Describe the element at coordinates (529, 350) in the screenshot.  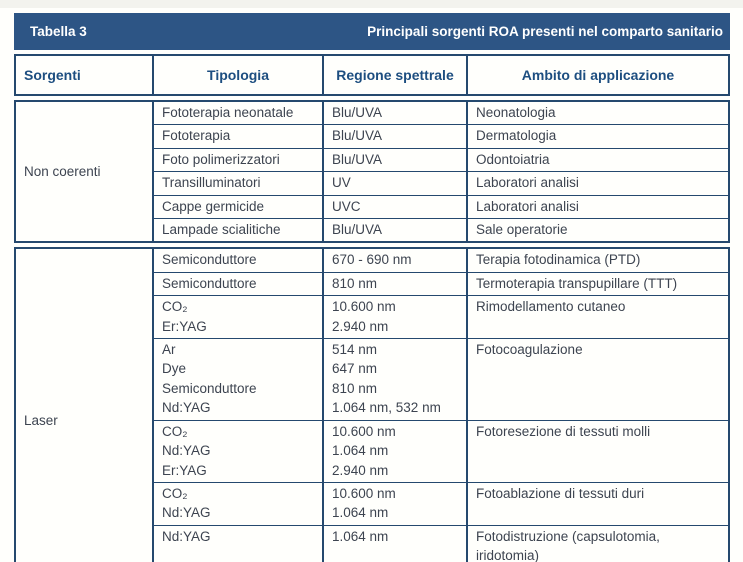
I see `cell-ambito: Fotocoagulazione` at that location.